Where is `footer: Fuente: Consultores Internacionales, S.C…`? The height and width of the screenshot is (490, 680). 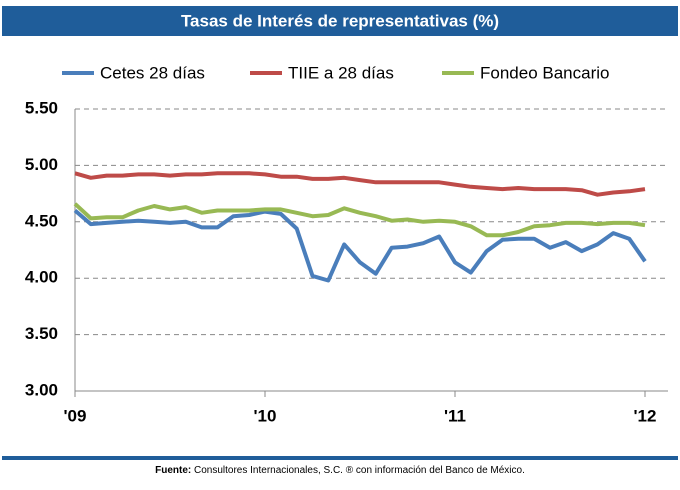 footer: Fuente: Consultores Internacionales, S.C… is located at coordinates (340, 470).